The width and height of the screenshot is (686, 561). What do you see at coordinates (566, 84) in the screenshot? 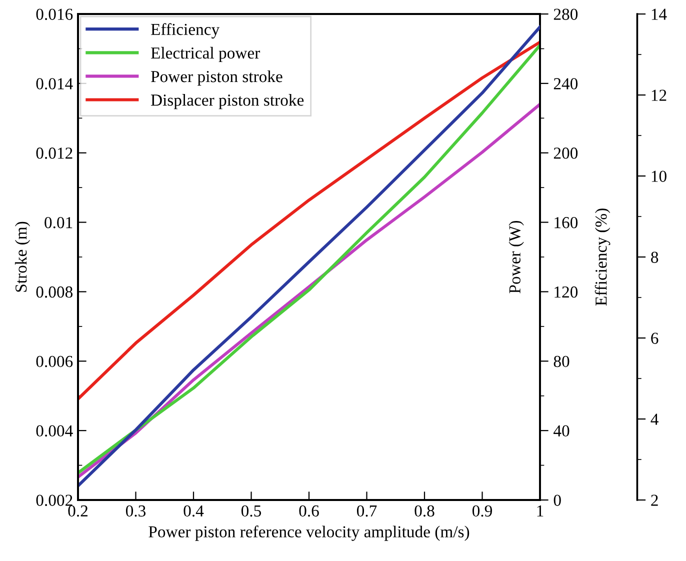
I see `y2-tick-label: 240` at bounding box center [566, 84].